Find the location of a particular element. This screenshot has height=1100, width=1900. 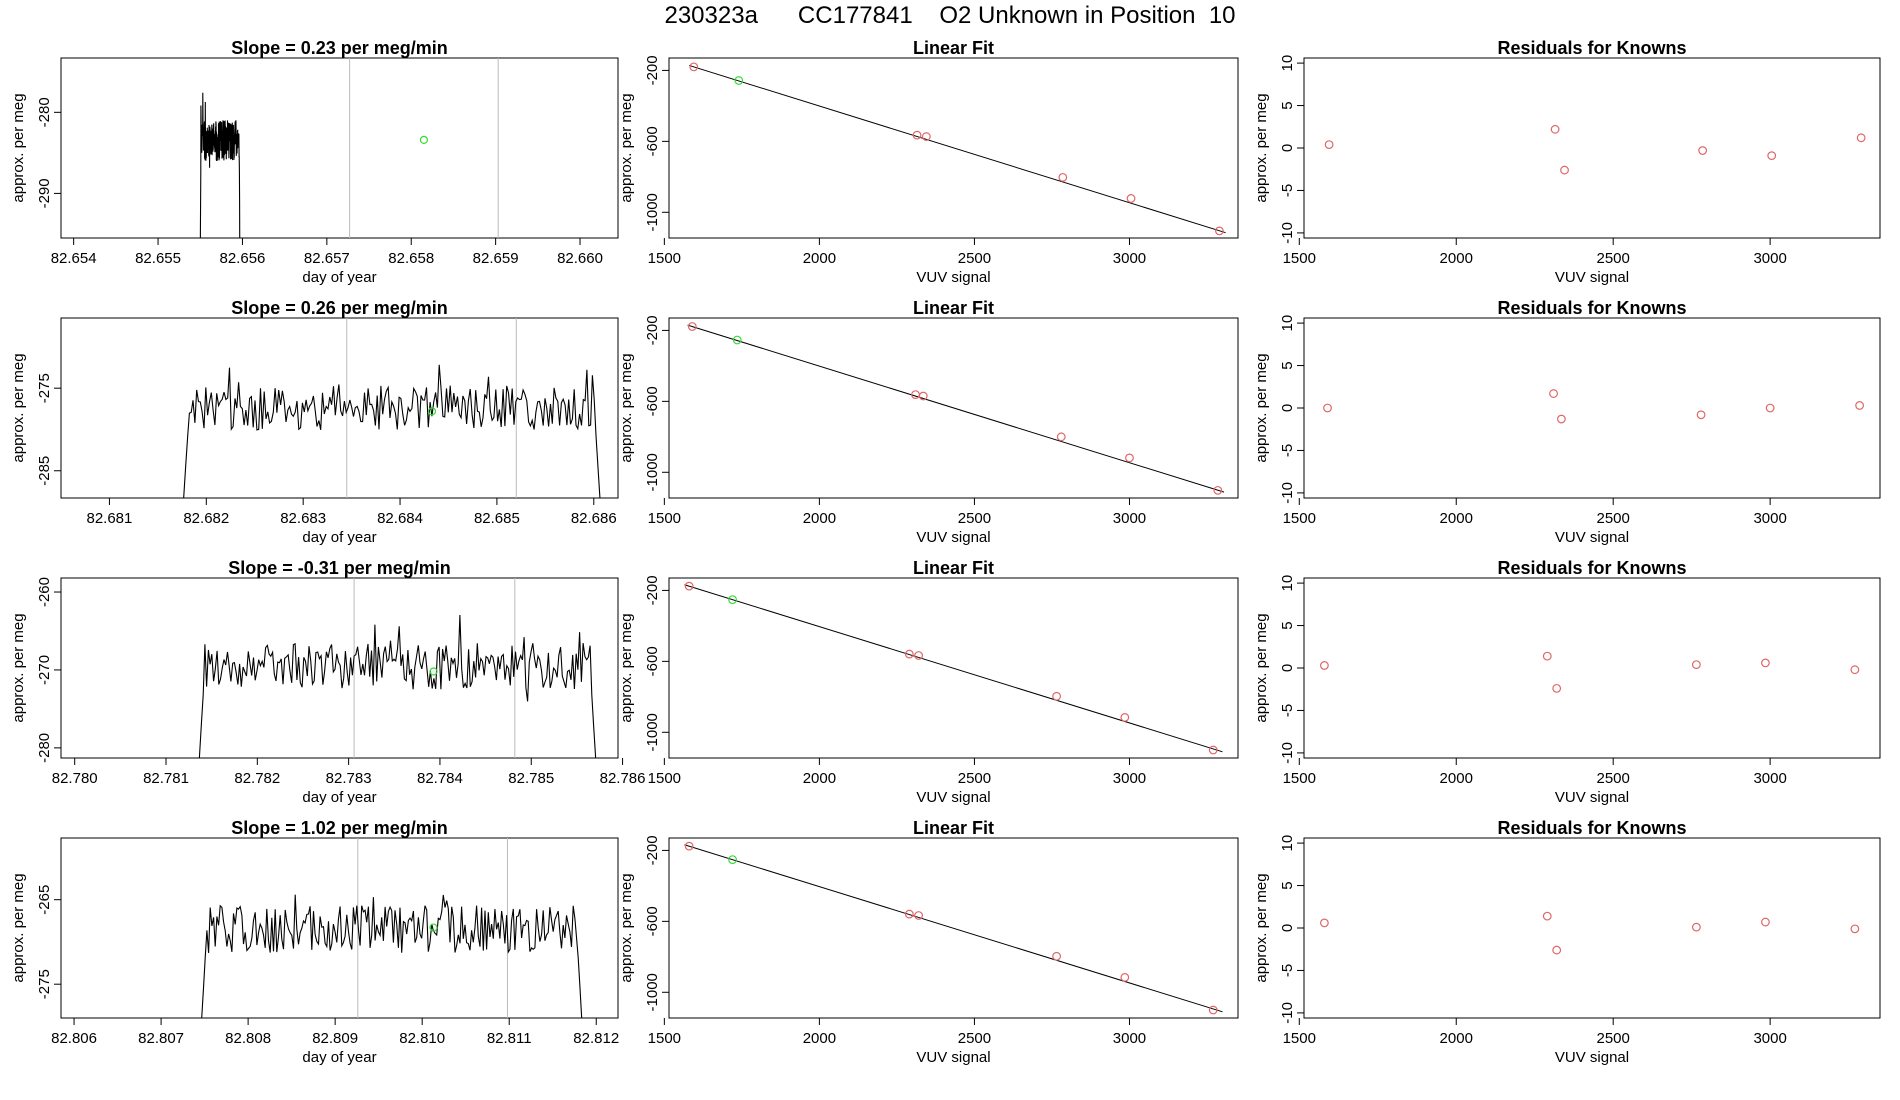

residuals-1-xlabel: VUV signal is located at coordinates (1592, 277).